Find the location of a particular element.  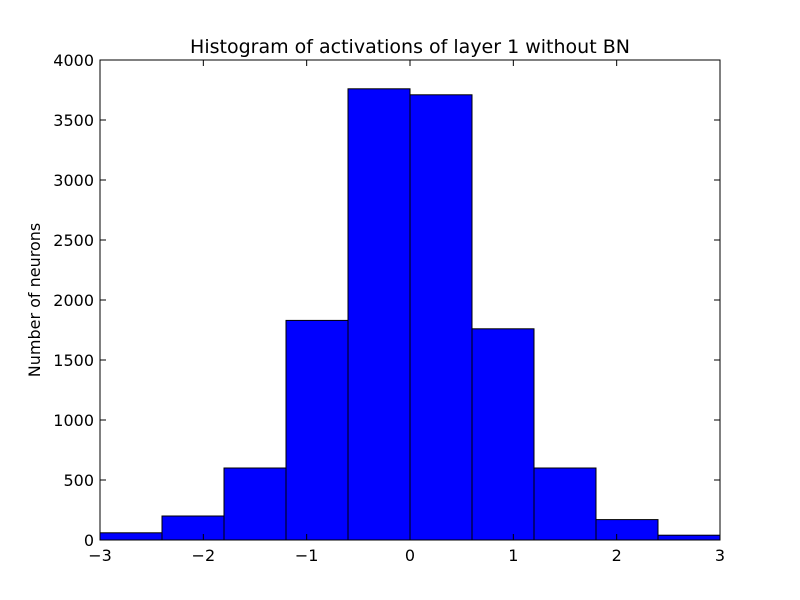

y-tick-label-0: 0 is located at coordinates (89, 540).